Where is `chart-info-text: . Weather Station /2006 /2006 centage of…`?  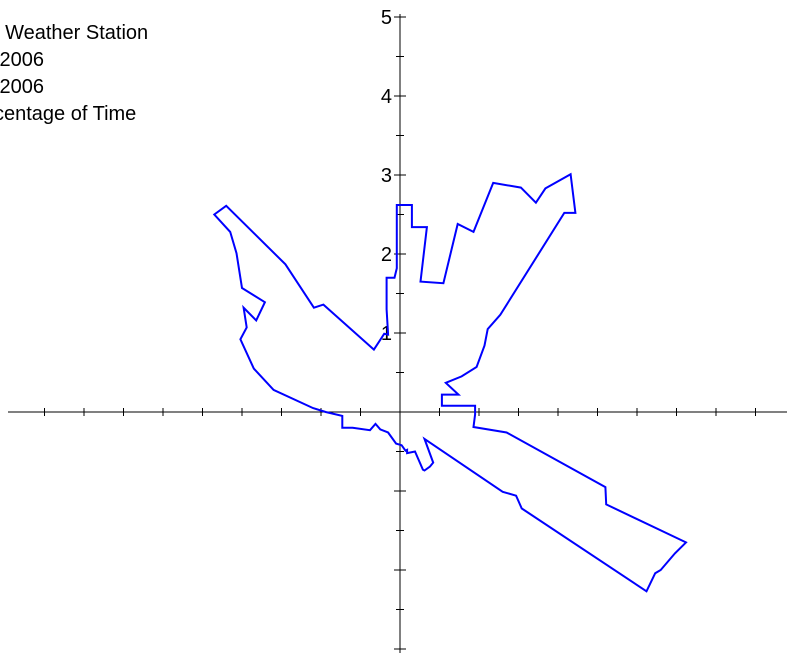 chart-info-text: . Weather Station /2006 /2006 centage of… is located at coordinates (74, 74).